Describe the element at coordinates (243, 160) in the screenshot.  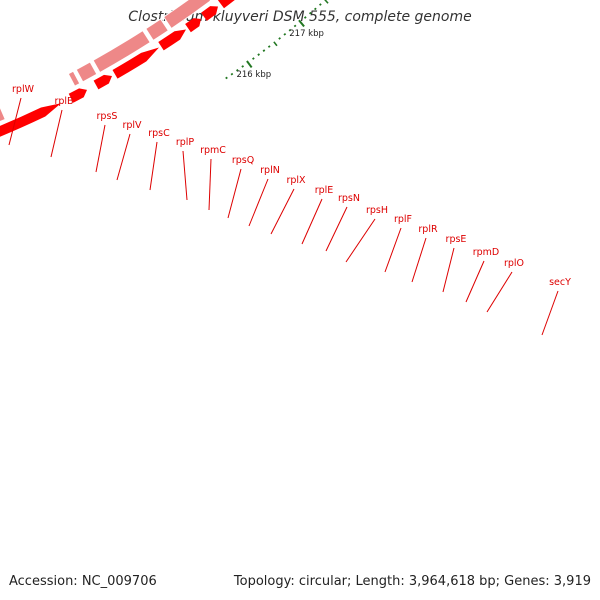
I see `gene-label-rpsQ: rpsQ` at that location.